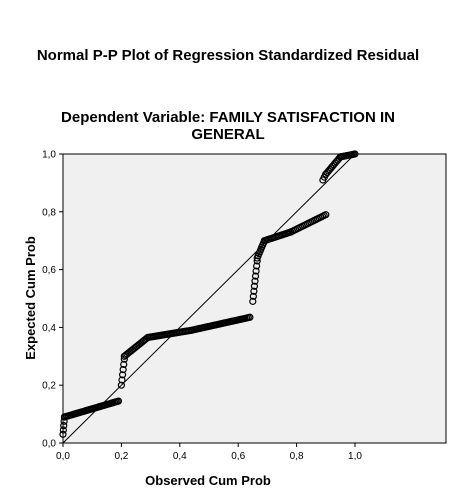 This screenshot has height=502, width=456. What do you see at coordinates (355, 456) in the screenshot?
I see `x-tick-label: 1,0` at bounding box center [355, 456].